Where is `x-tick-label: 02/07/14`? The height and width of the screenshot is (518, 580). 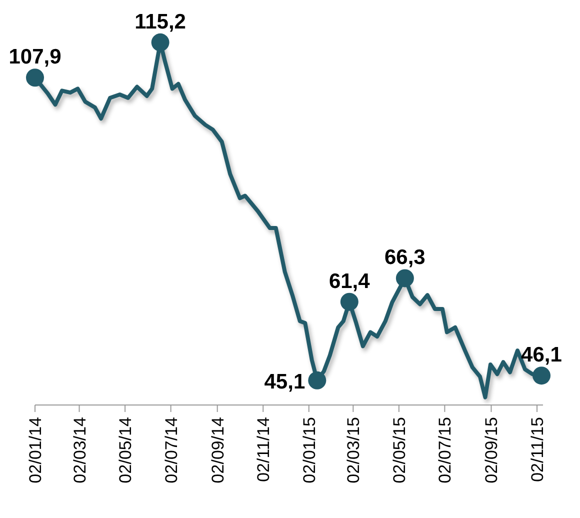
x-tick-label: 02/07/14 is located at coordinates (171, 450).